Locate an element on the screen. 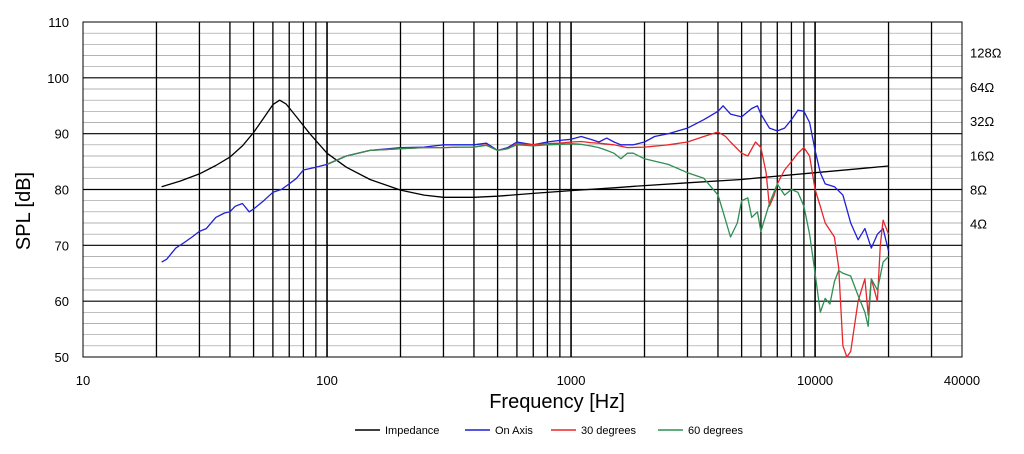 The height and width of the screenshot is (454, 1024). y-tick-label: 80 is located at coordinates (62, 190).